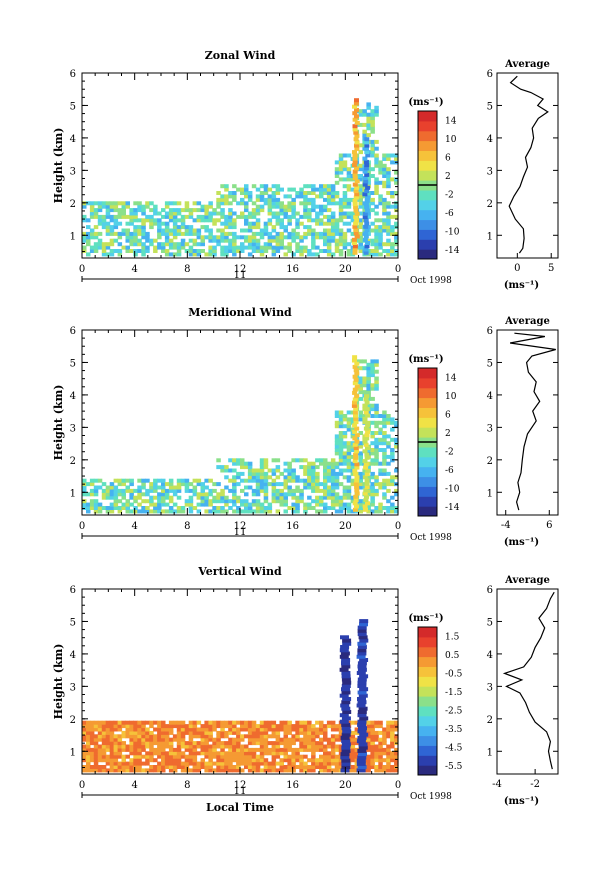  I want to click on y-tick-label: 6, so click(73, 331).